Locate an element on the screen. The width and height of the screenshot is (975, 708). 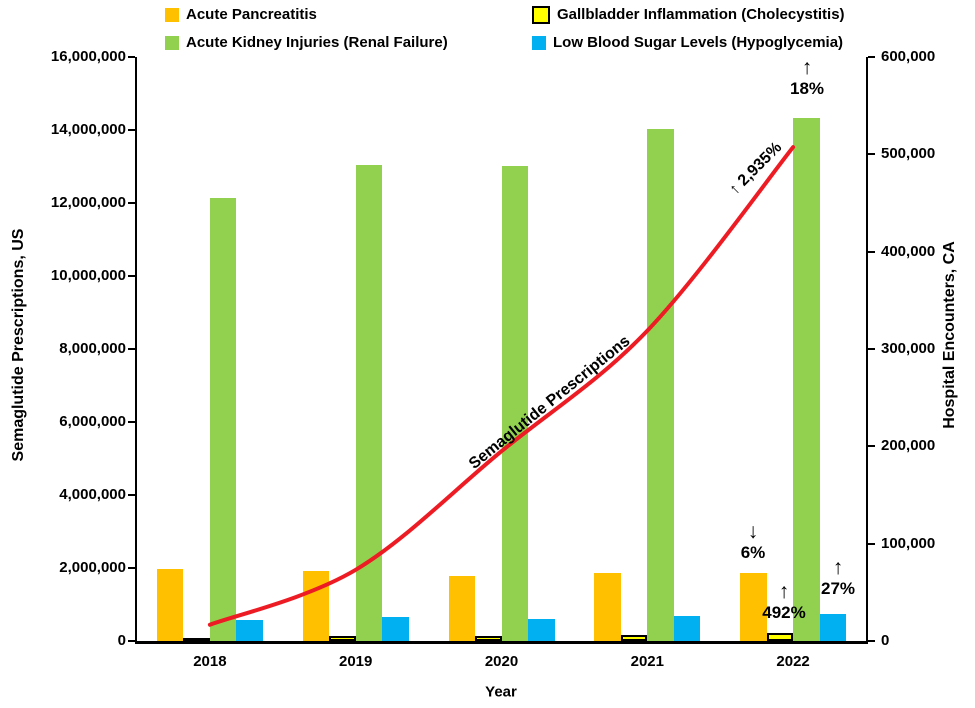
annotation-value: 27% is located at coordinates (838, 588).